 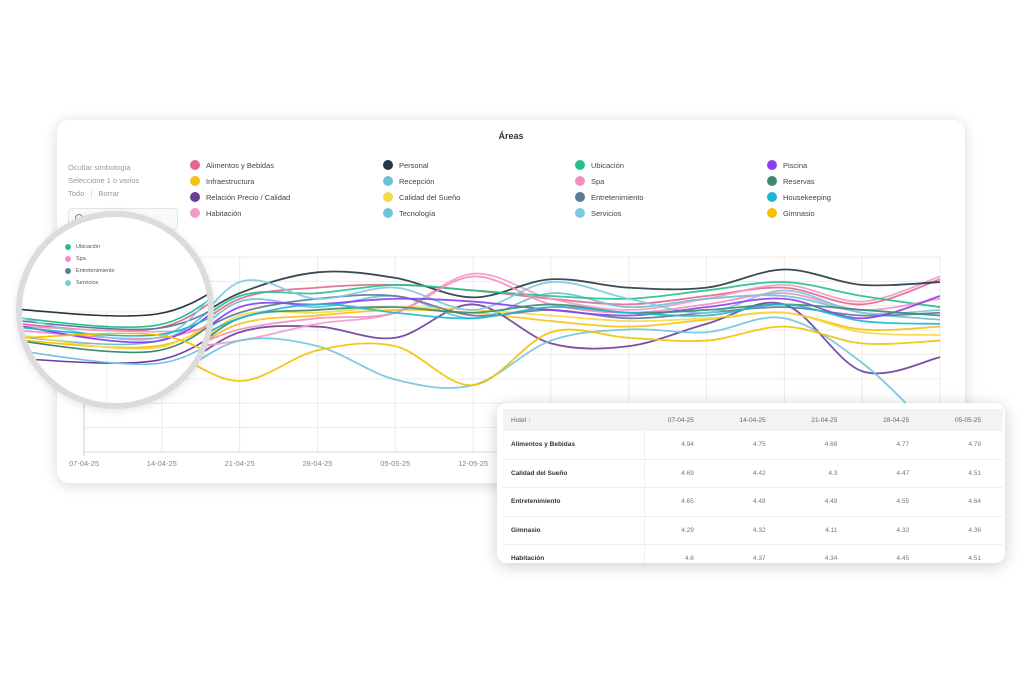 I want to click on magnified-line-housekeeping, so click(x=115, y=327).